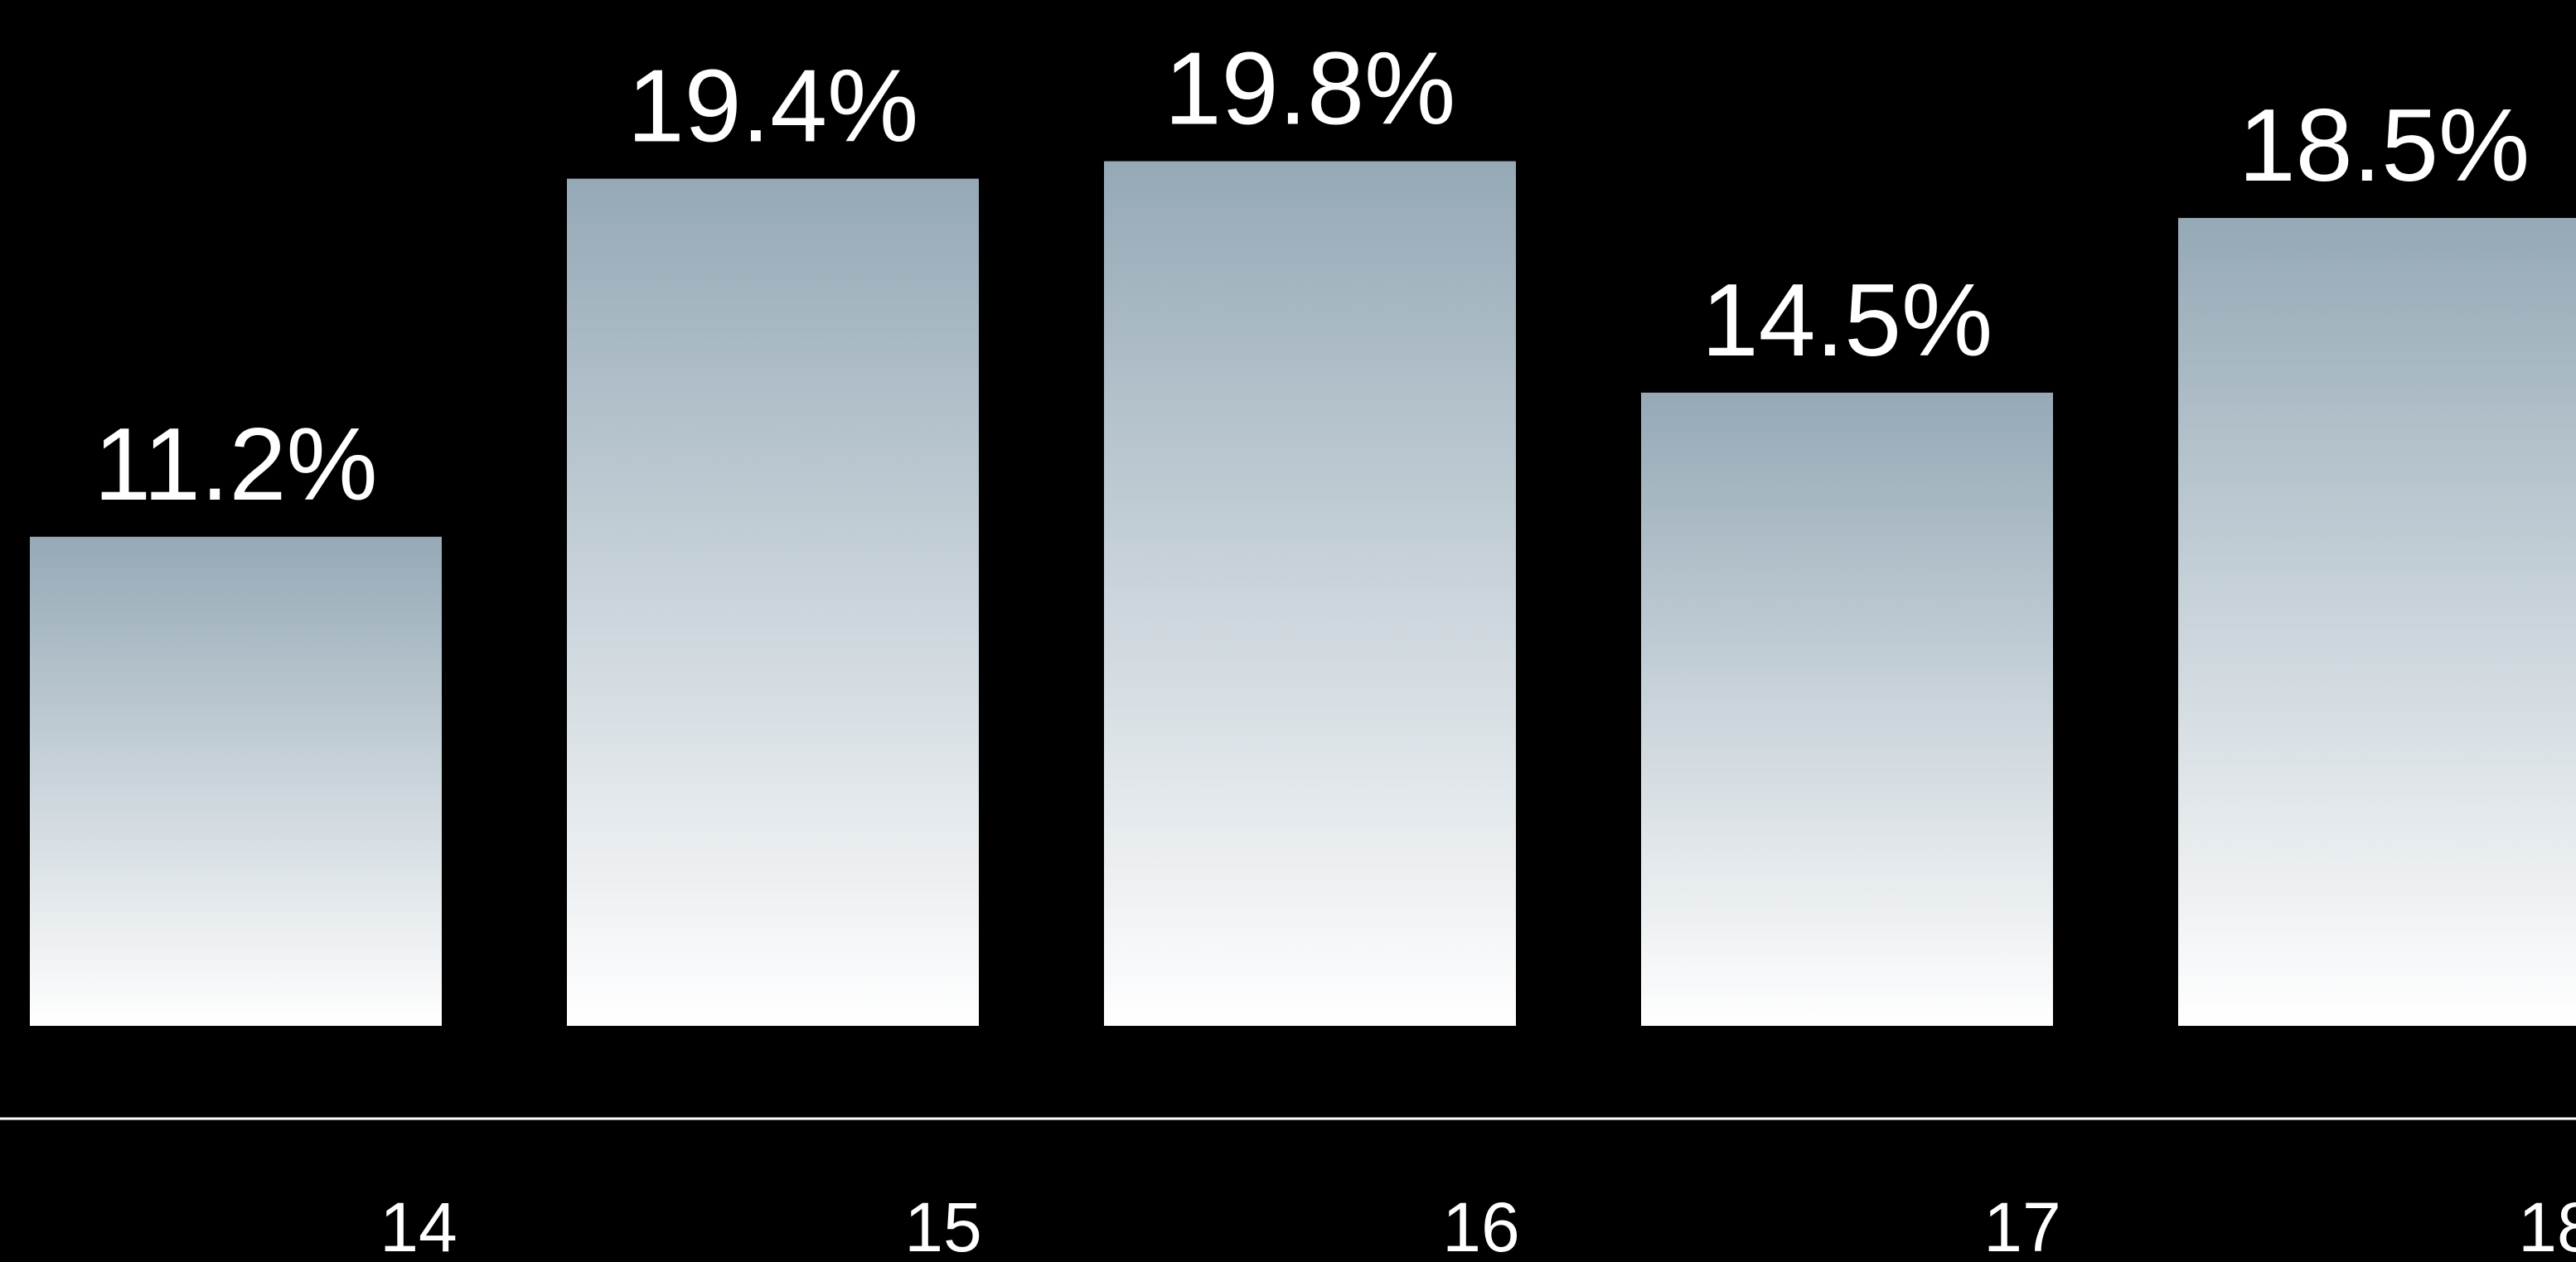 This screenshot has height=1262, width=2576. What do you see at coordinates (2547, 1225) in the screenshot?
I see `x-tick-label-18: 18` at bounding box center [2547, 1225].